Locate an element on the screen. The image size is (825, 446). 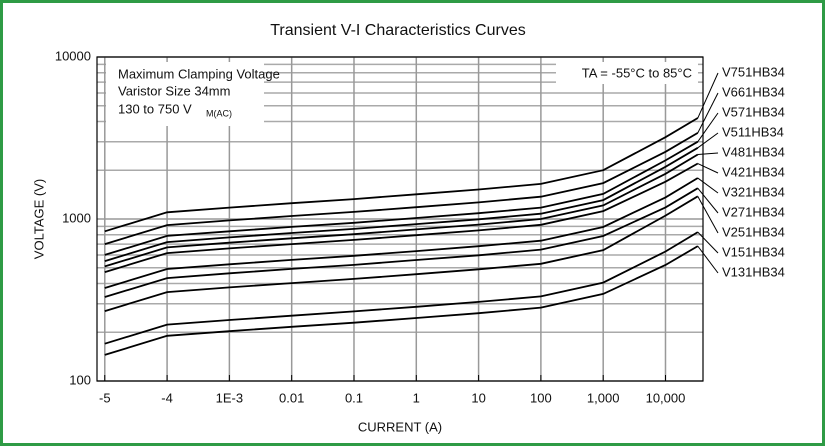
x-tick-label: 0.1 is located at coordinates (354, 397).